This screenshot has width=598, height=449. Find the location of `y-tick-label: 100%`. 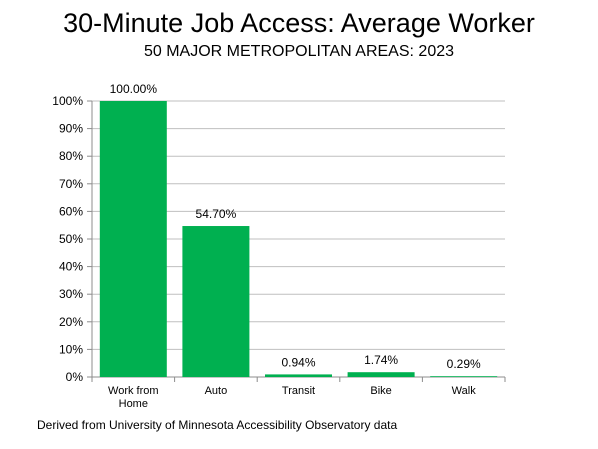

y-tick-label: 100% is located at coordinates (67, 101).